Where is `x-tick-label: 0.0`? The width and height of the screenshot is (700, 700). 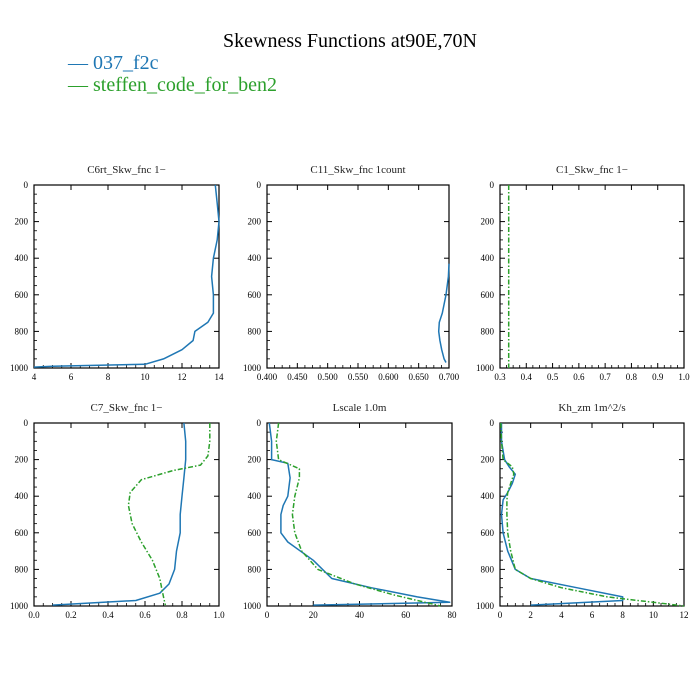 x-tick-label: 0.0 is located at coordinates (34, 615).